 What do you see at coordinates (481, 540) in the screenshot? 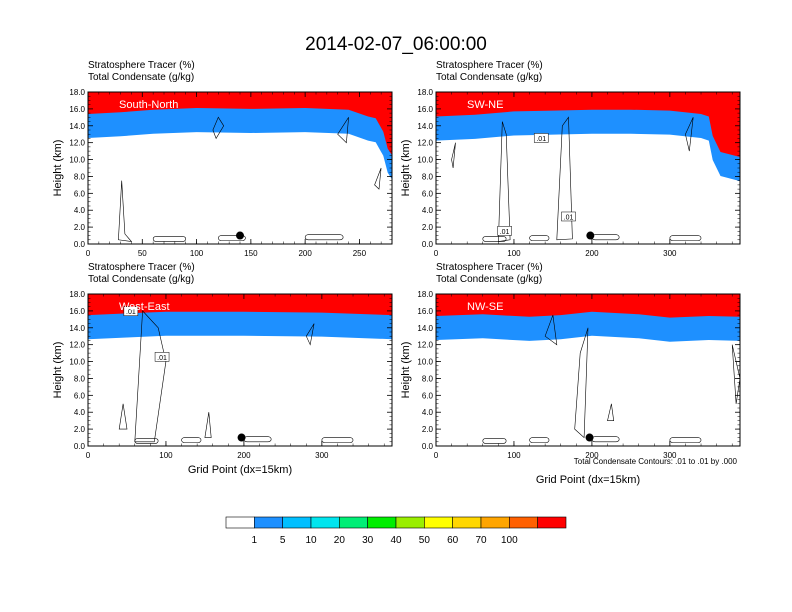
I see `colorbar-label: 70` at bounding box center [481, 540].